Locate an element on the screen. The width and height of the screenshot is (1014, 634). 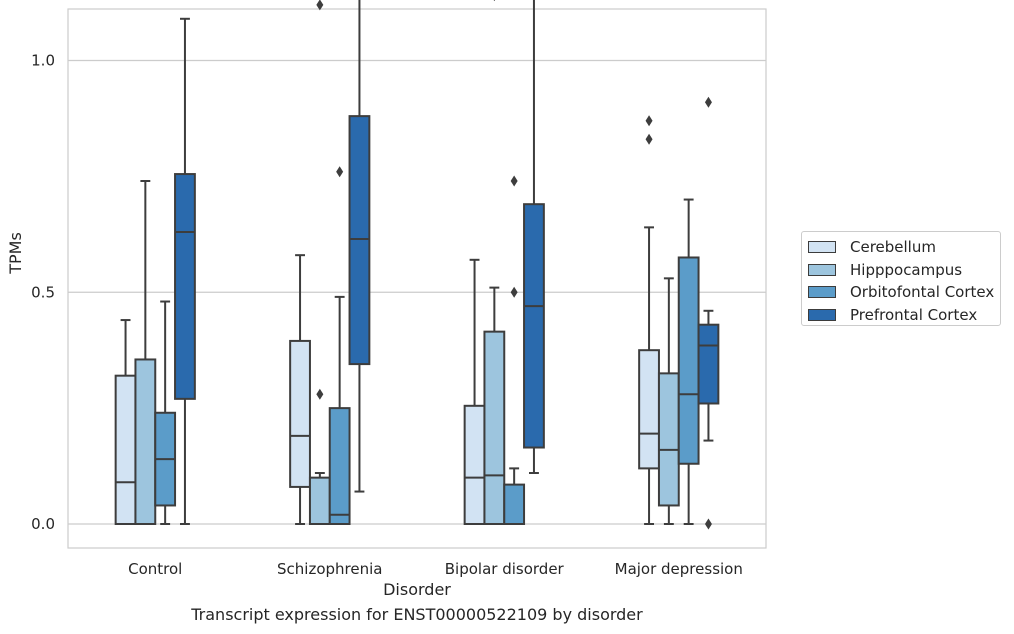
legend-label: Hipppocampus is located at coordinates (906, 269).